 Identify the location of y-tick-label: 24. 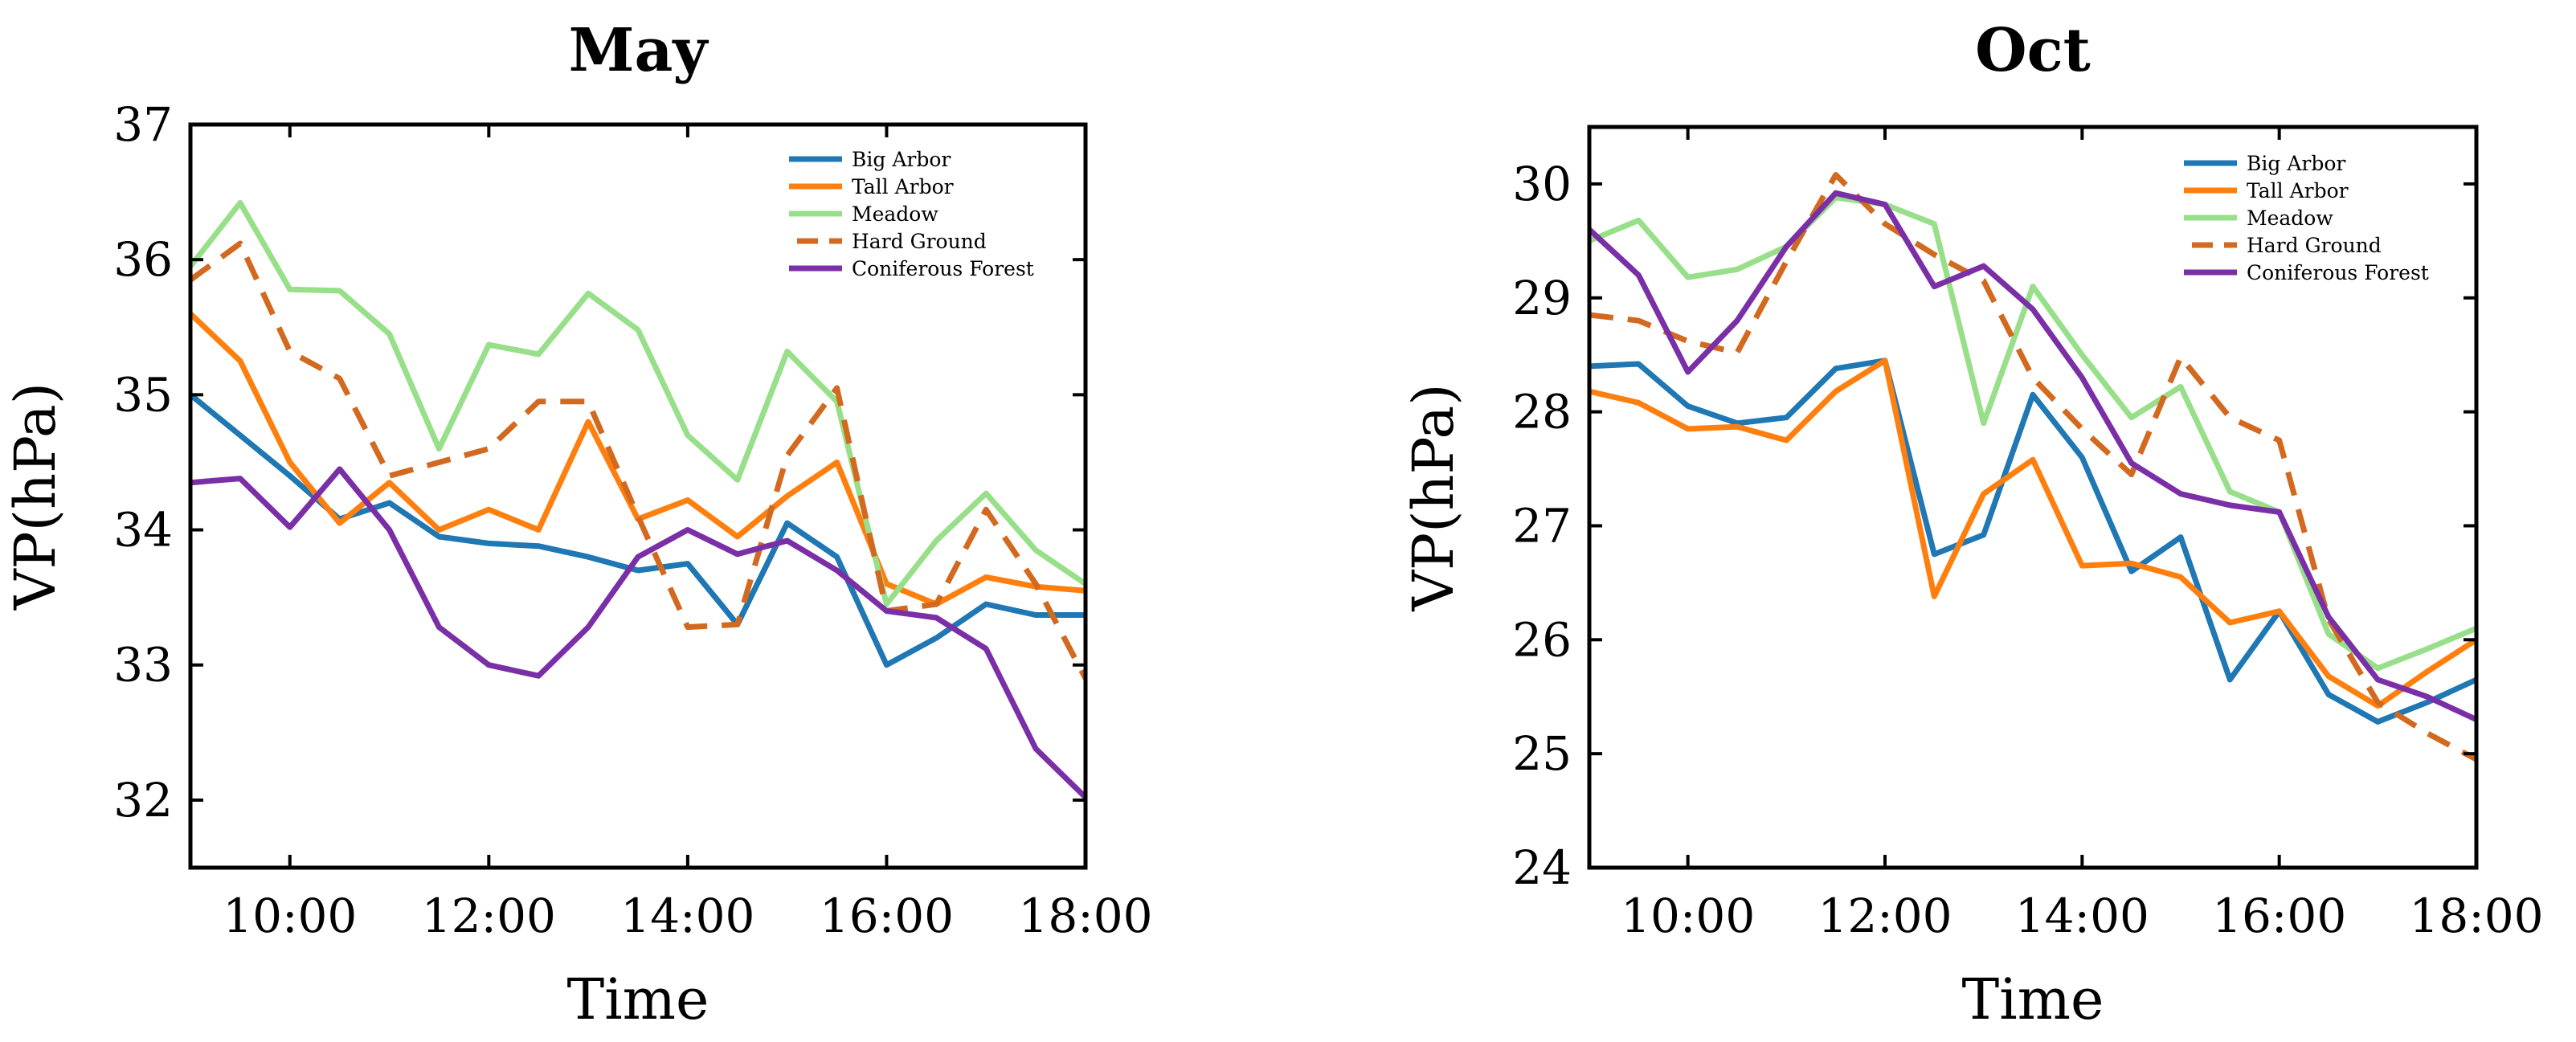
(1542, 867).